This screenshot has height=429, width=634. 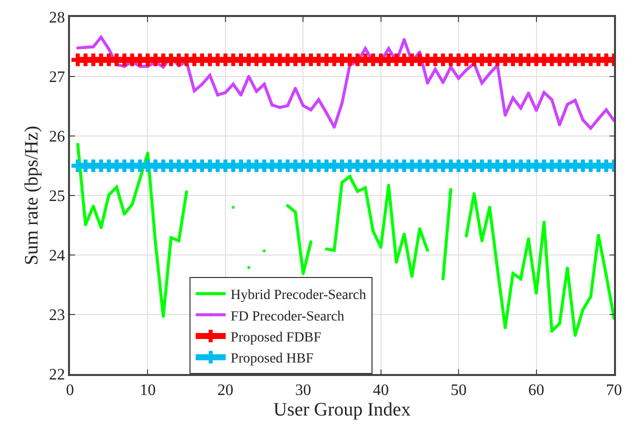 I want to click on x-tick-label: 40, so click(x=380, y=390).